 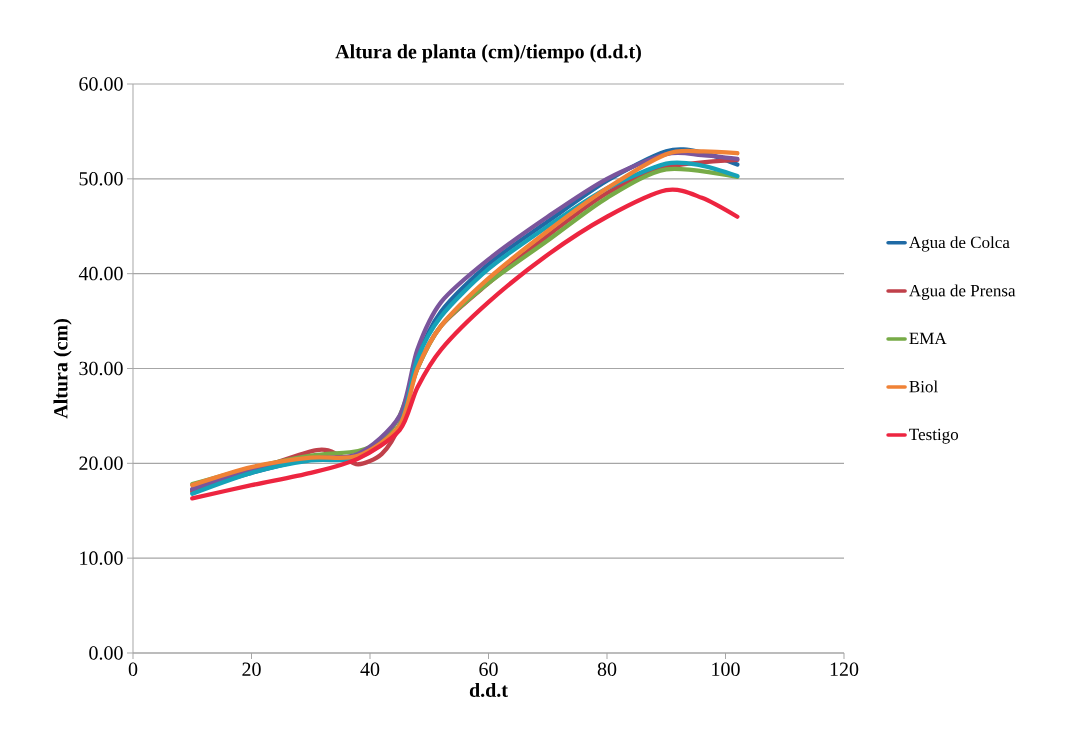 I want to click on x-tick-label: 100, so click(x=726, y=669).